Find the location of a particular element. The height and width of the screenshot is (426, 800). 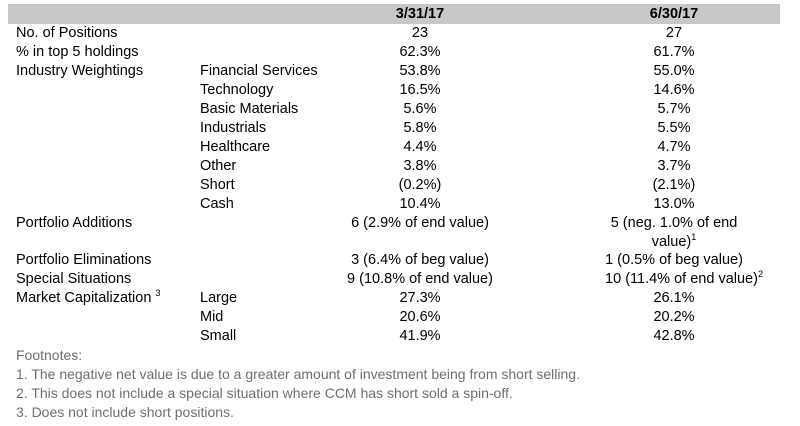

table-row-top5: % in top 5 holdings 62.3% 61.7% is located at coordinates (400, 52).